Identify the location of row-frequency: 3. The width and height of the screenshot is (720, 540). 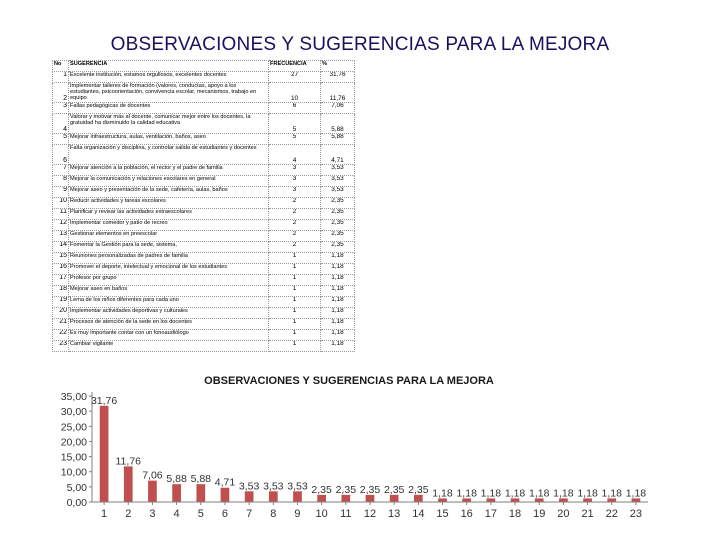
(294, 181).